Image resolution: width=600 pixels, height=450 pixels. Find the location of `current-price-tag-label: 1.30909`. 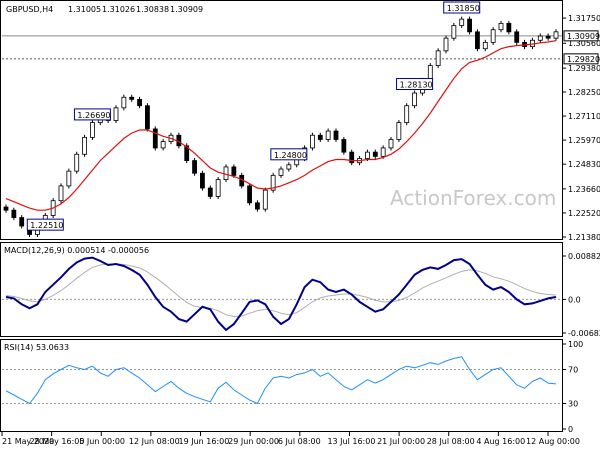

current-price-tag-label: 1.30909 is located at coordinates (583, 36).